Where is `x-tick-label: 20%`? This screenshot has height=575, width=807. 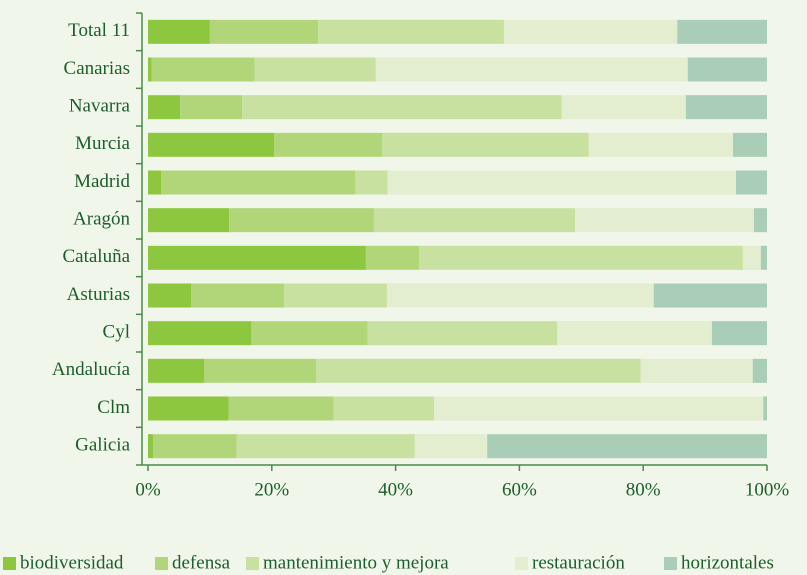 x-tick-label: 20% is located at coordinates (271, 489).